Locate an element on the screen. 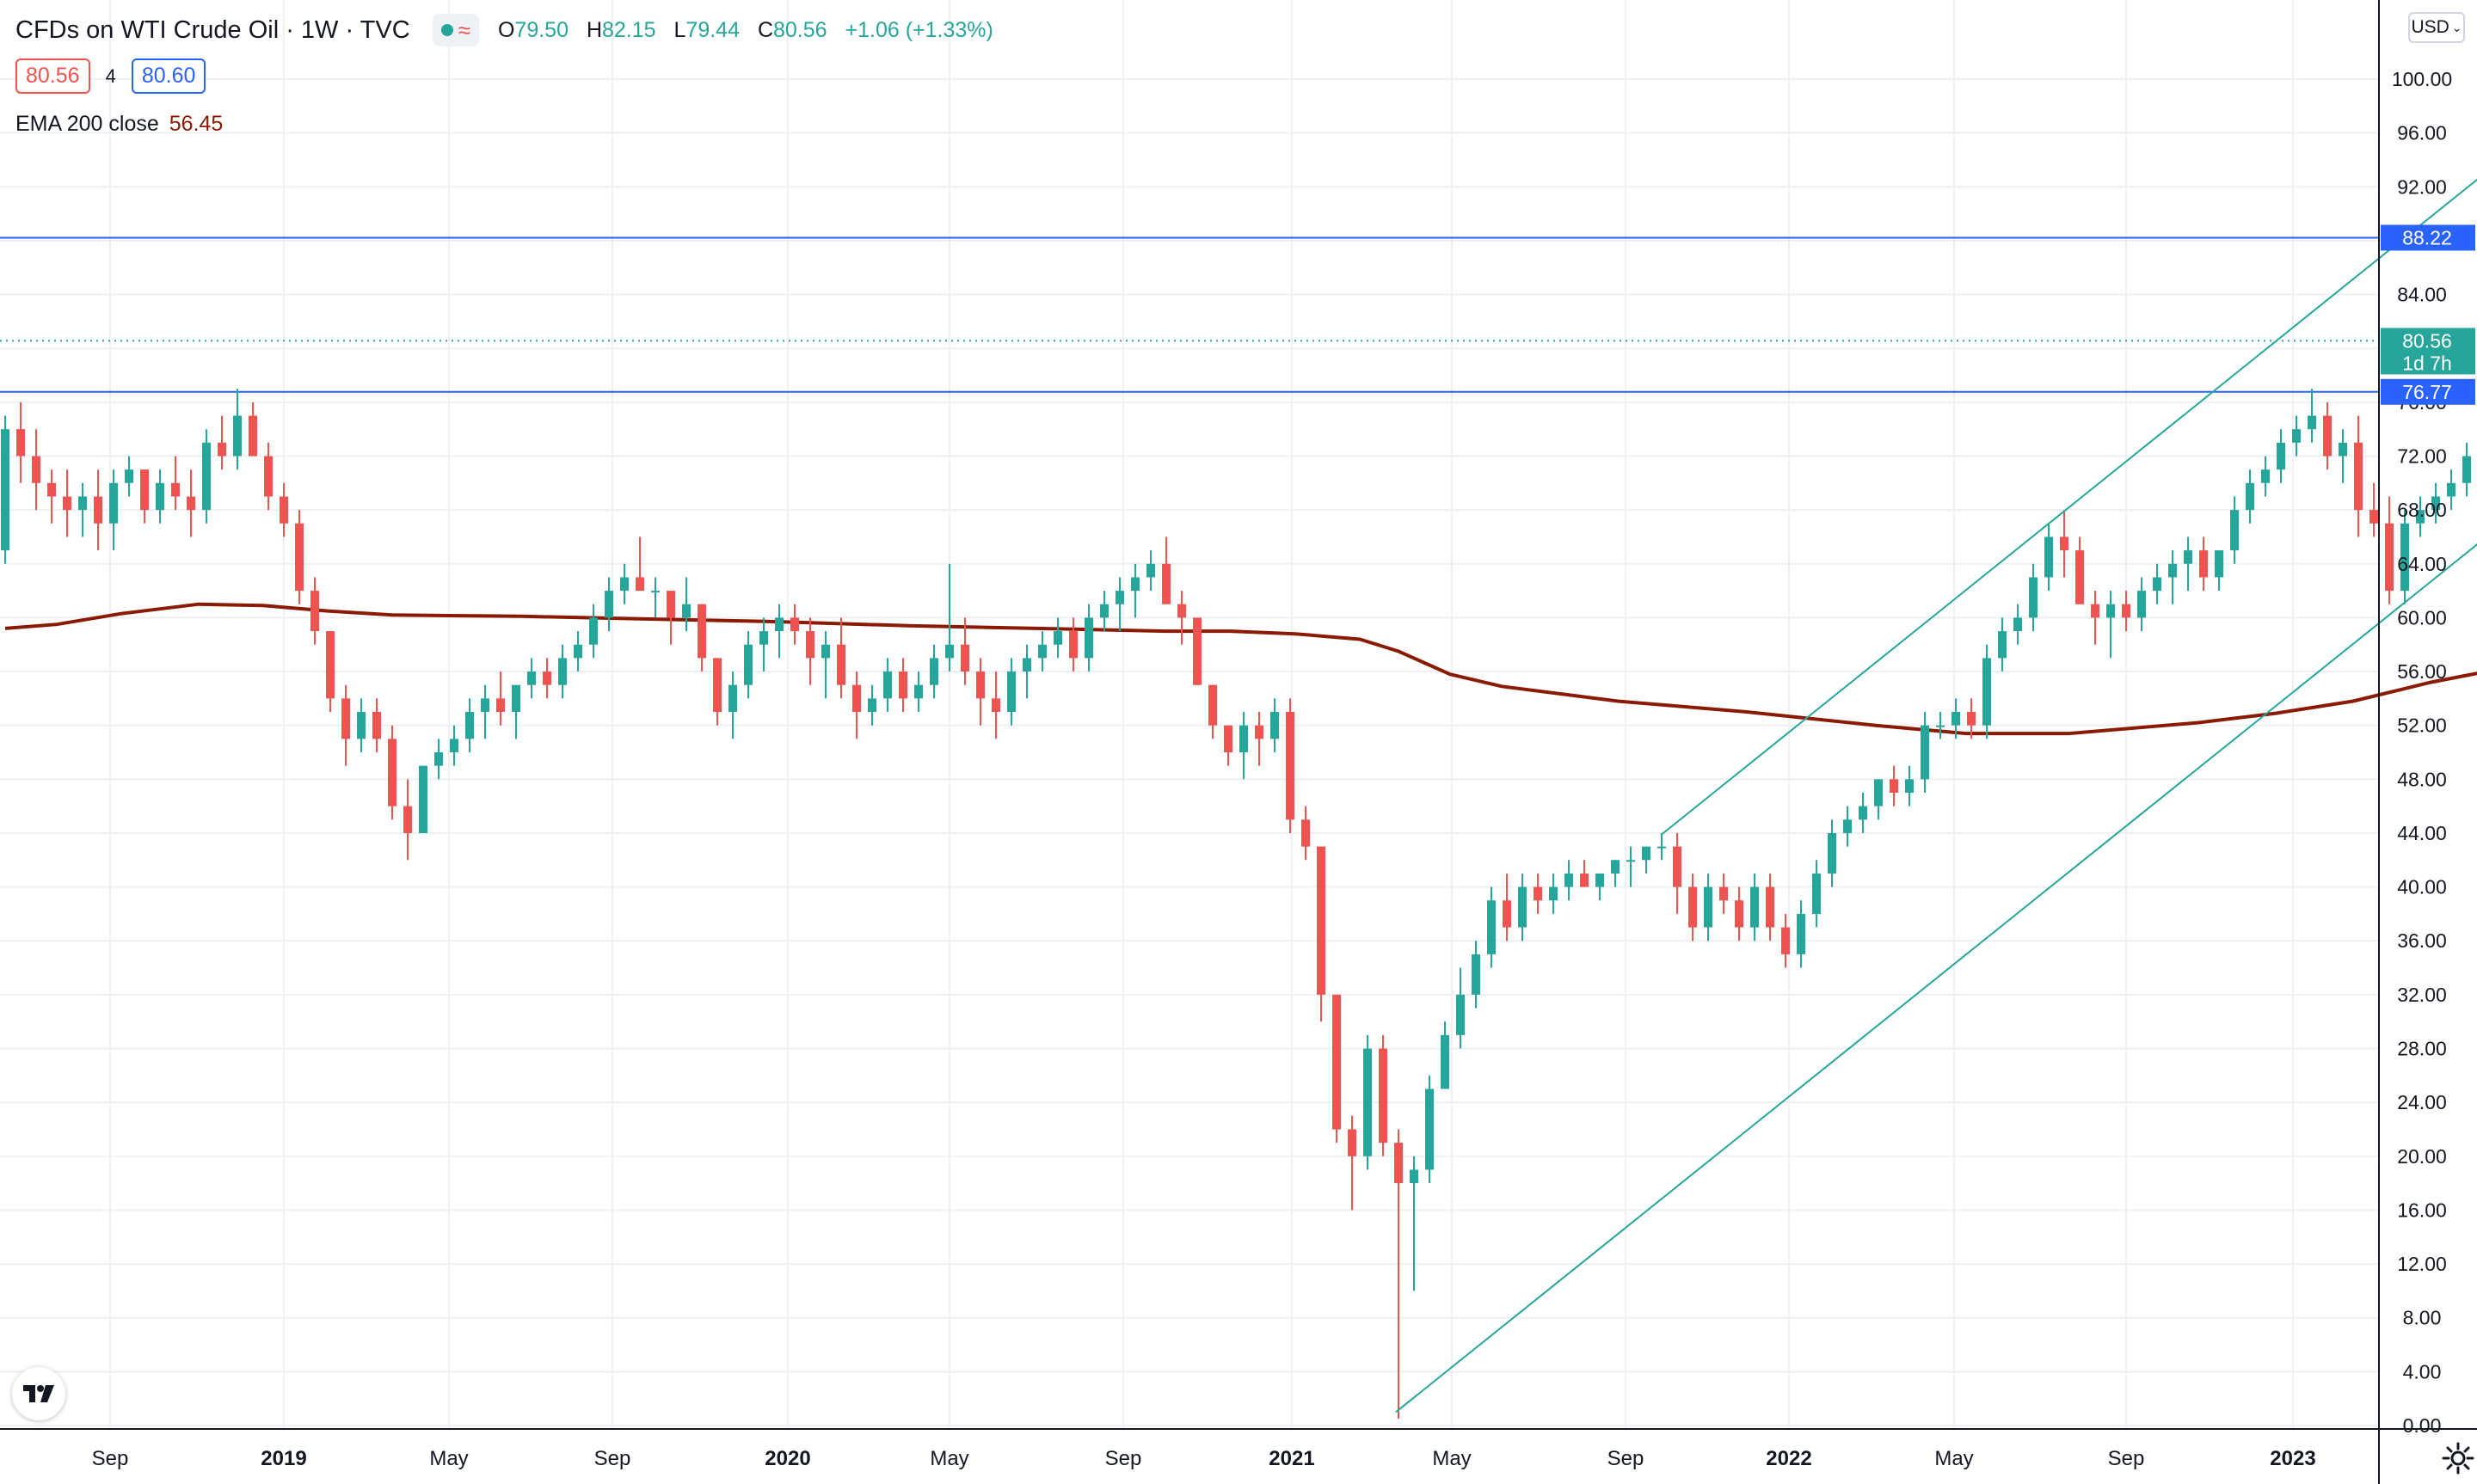  tradingview-logo-icon is located at coordinates (39, 1393).